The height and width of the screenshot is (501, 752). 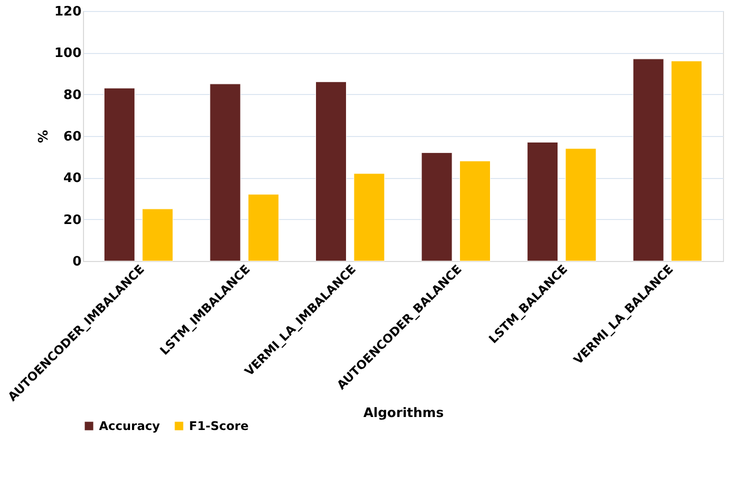 What do you see at coordinates (77, 262) in the screenshot?
I see `y-tick-label: 0` at bounding box center [77, 262].